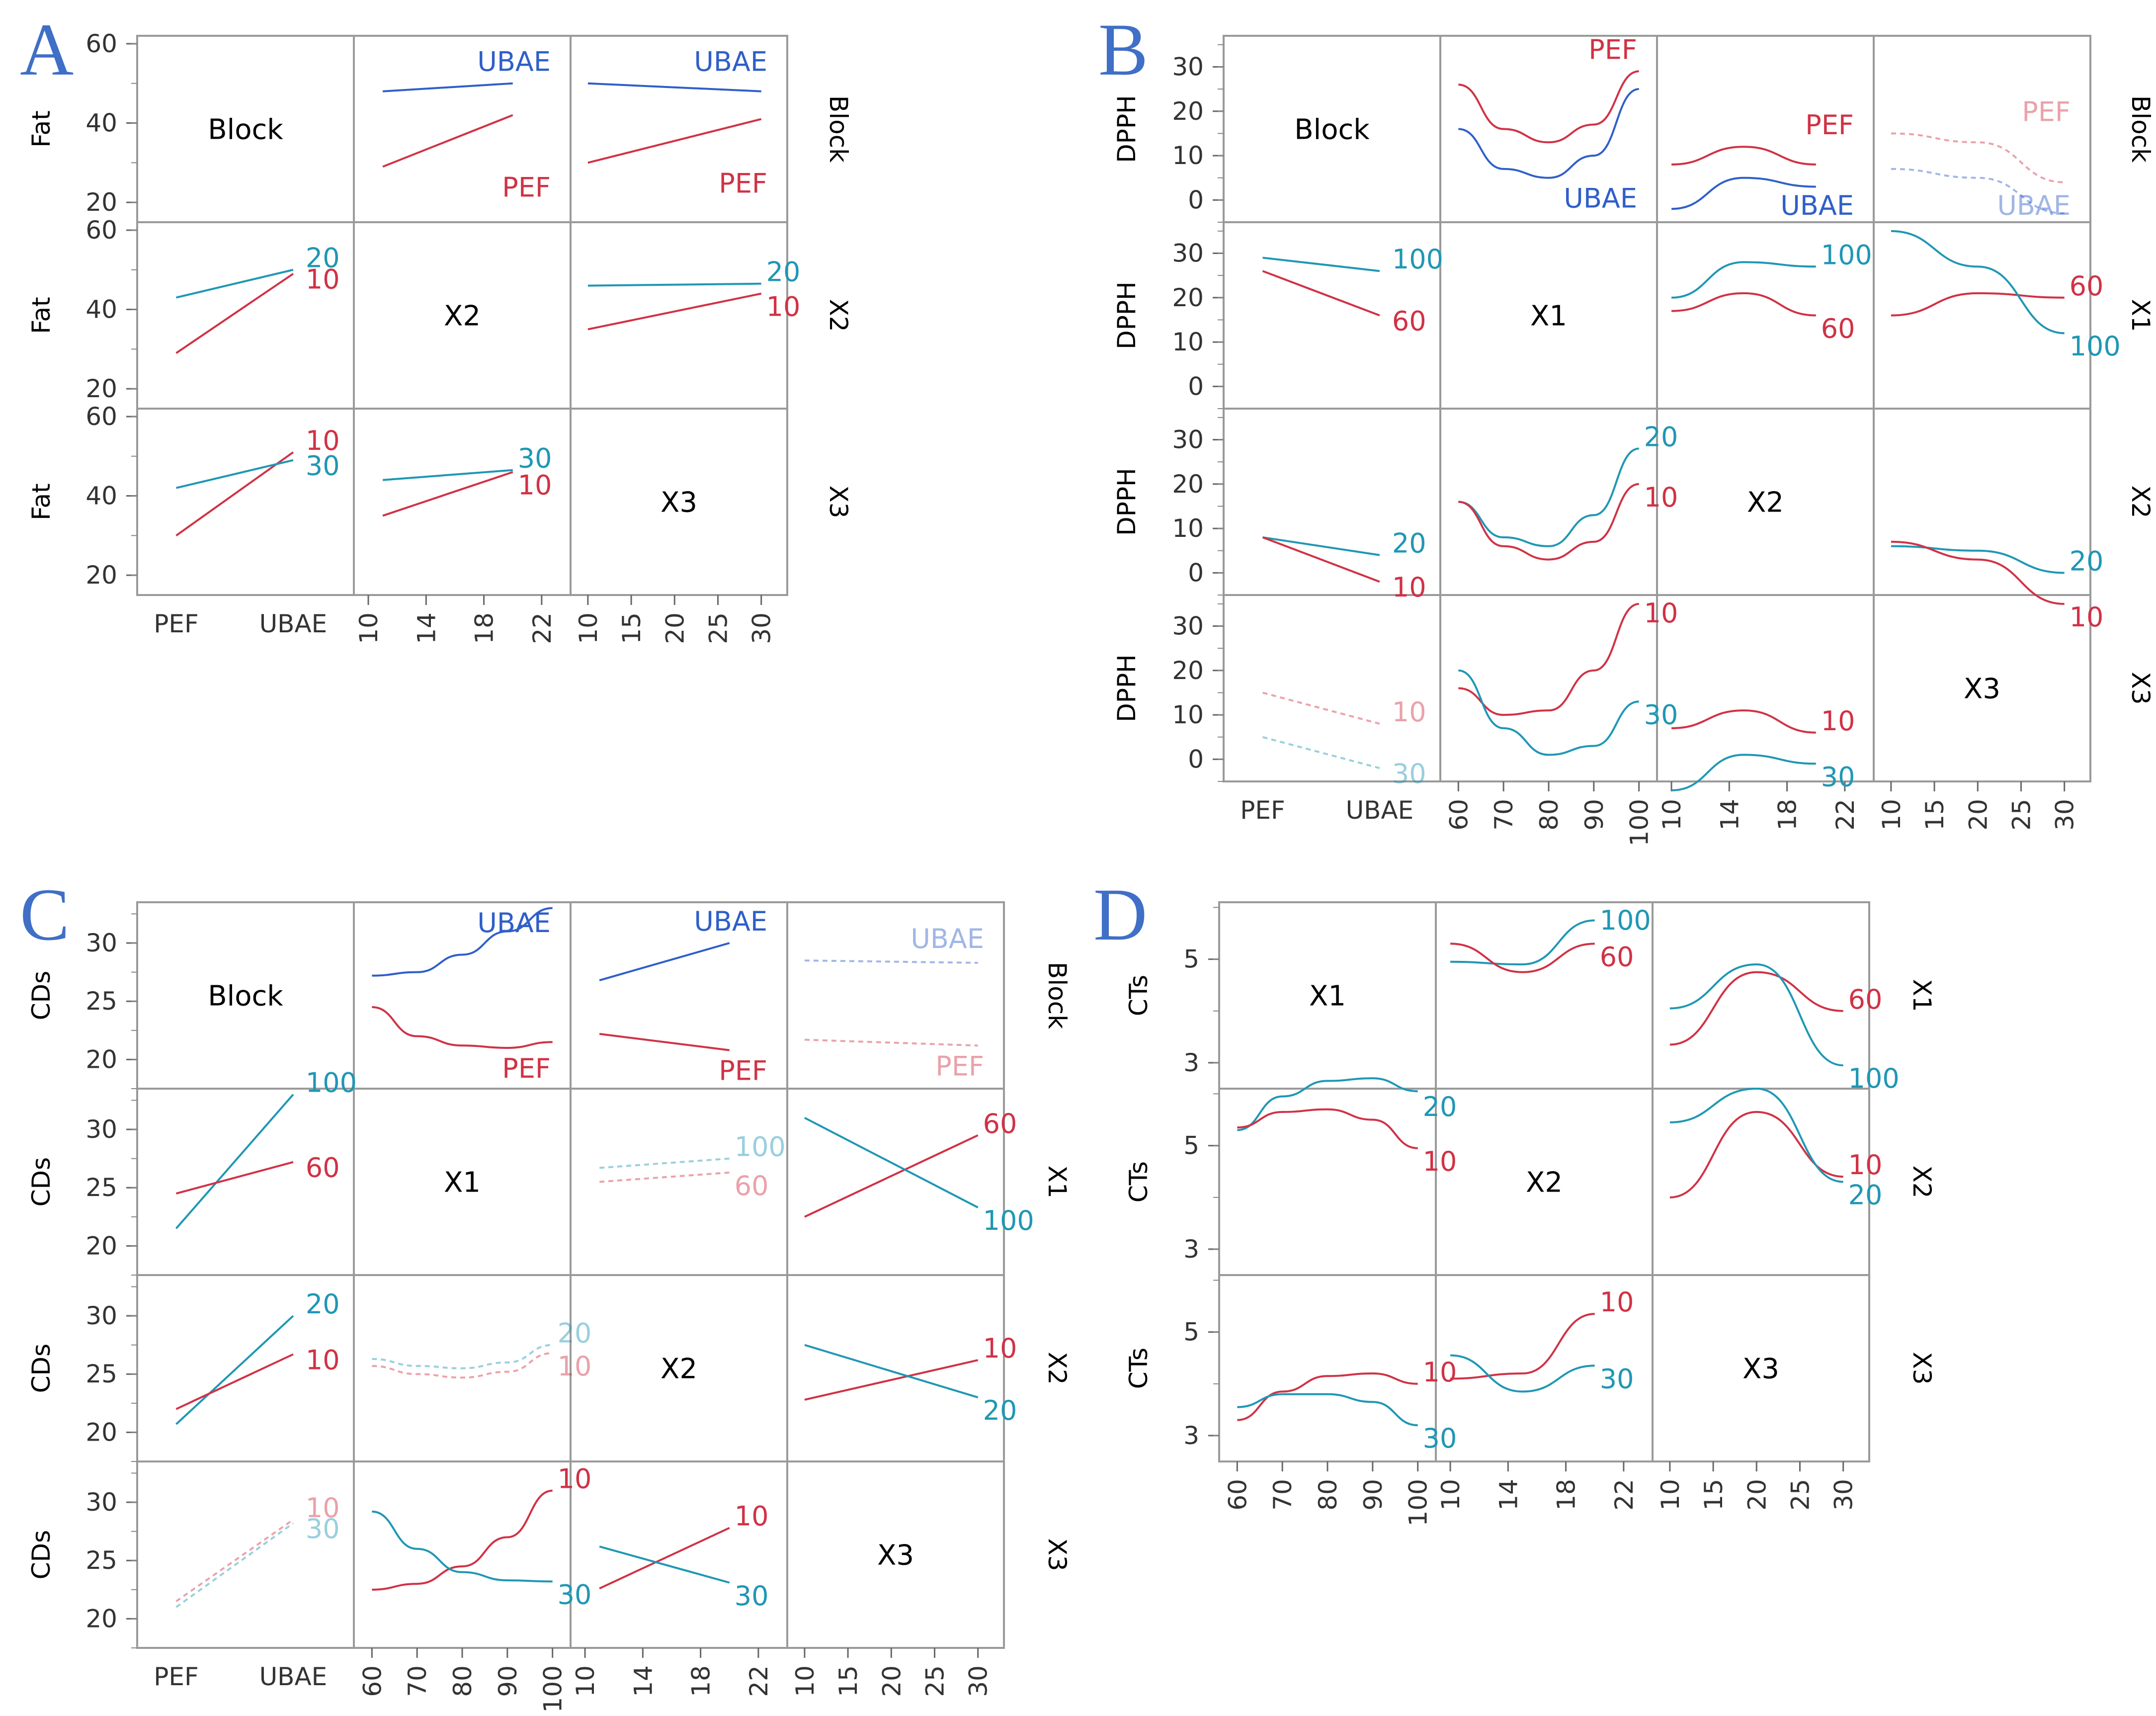 The width and height of the screenshot is (2156, 1716). What do you see at coordinates (1120, 915) in the screenshot?
I see `panel-letter: D` at bounding box center [1120, 915].